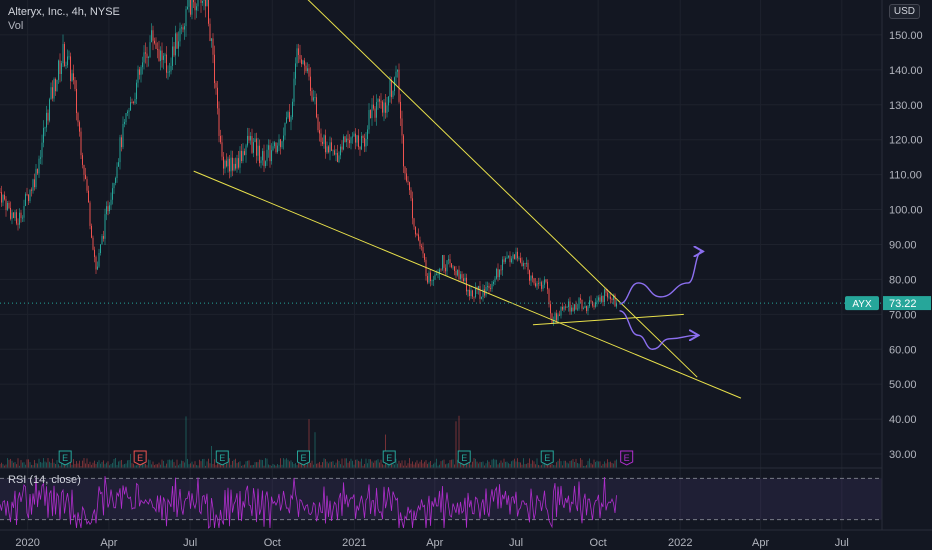 The width and height of the screenshot is (932, 550). Describe the element at coordinates (16, 26) in the screenshot. I see `volume-label: Vol` at that location.